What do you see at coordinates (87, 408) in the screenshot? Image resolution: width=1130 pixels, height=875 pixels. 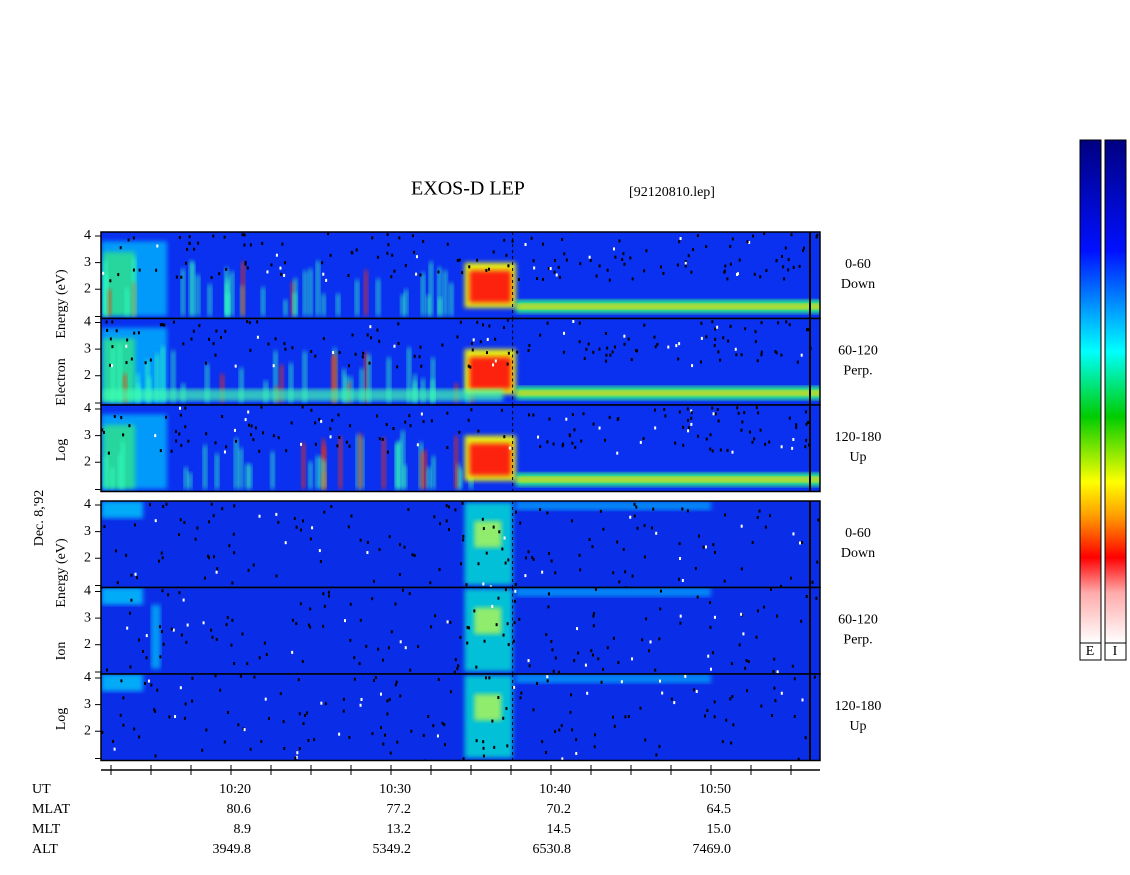 I see `y-tick-label: 4` at bounding box center [87, 408].